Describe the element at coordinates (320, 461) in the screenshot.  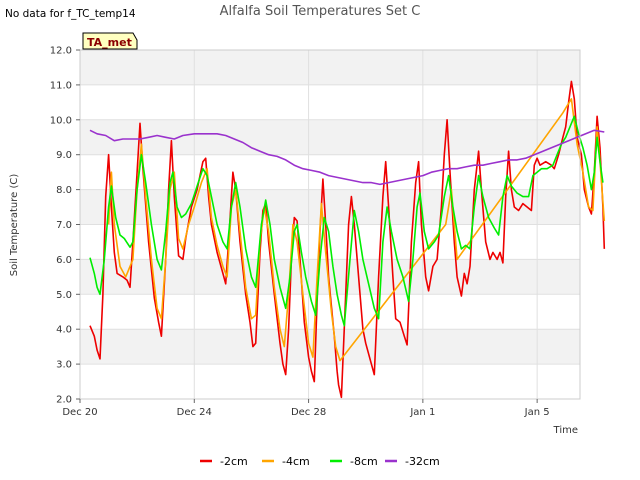
I see `legend: -2cm -4cm -8cm -32cm` at that location.